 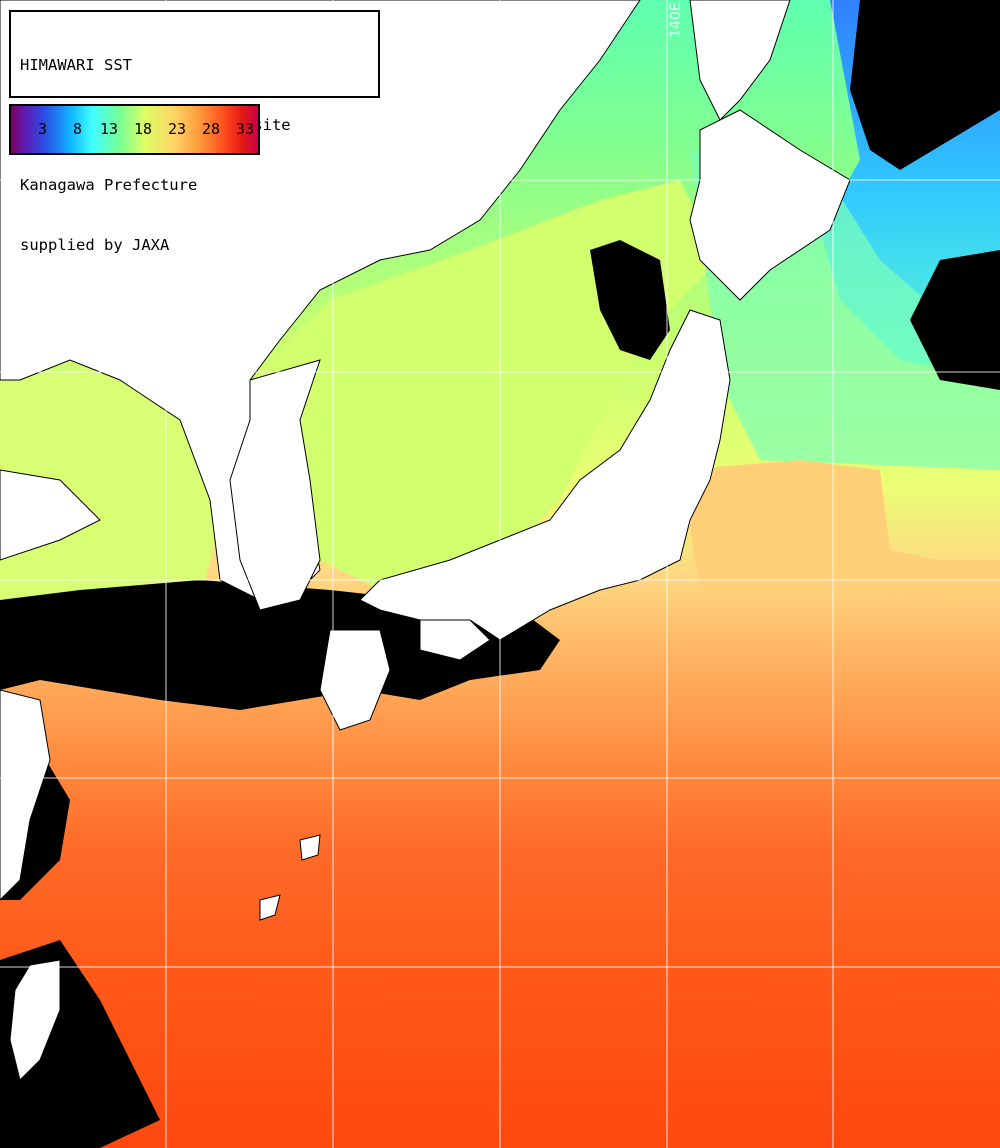 I want to click on longitude-label: 140E, so click(x=676, y=20).